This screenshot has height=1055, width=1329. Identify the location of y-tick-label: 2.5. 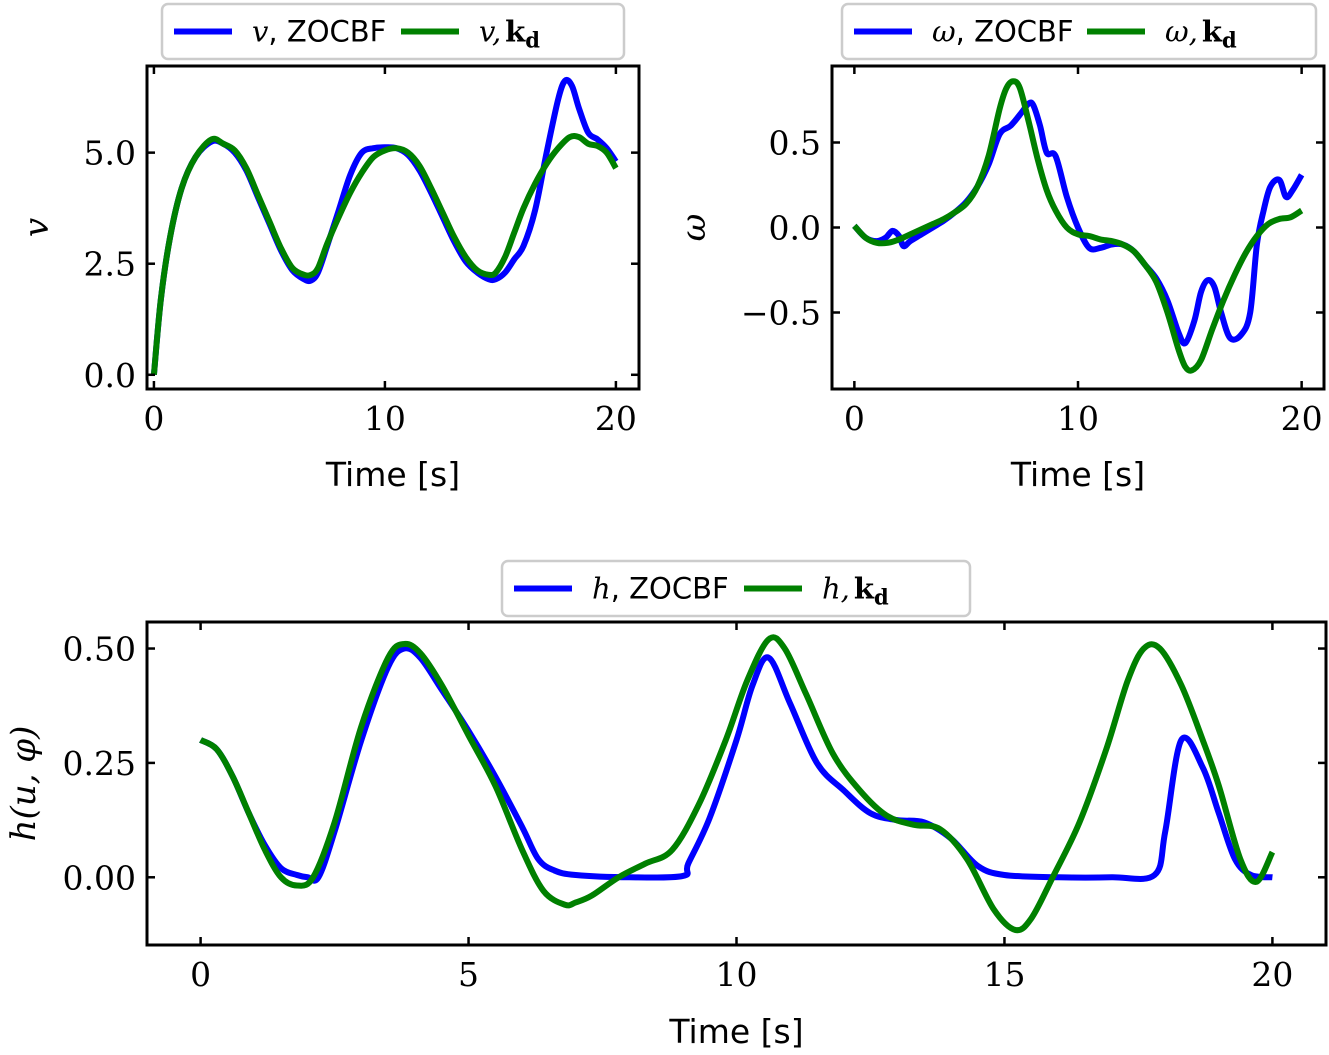
(110, 264).